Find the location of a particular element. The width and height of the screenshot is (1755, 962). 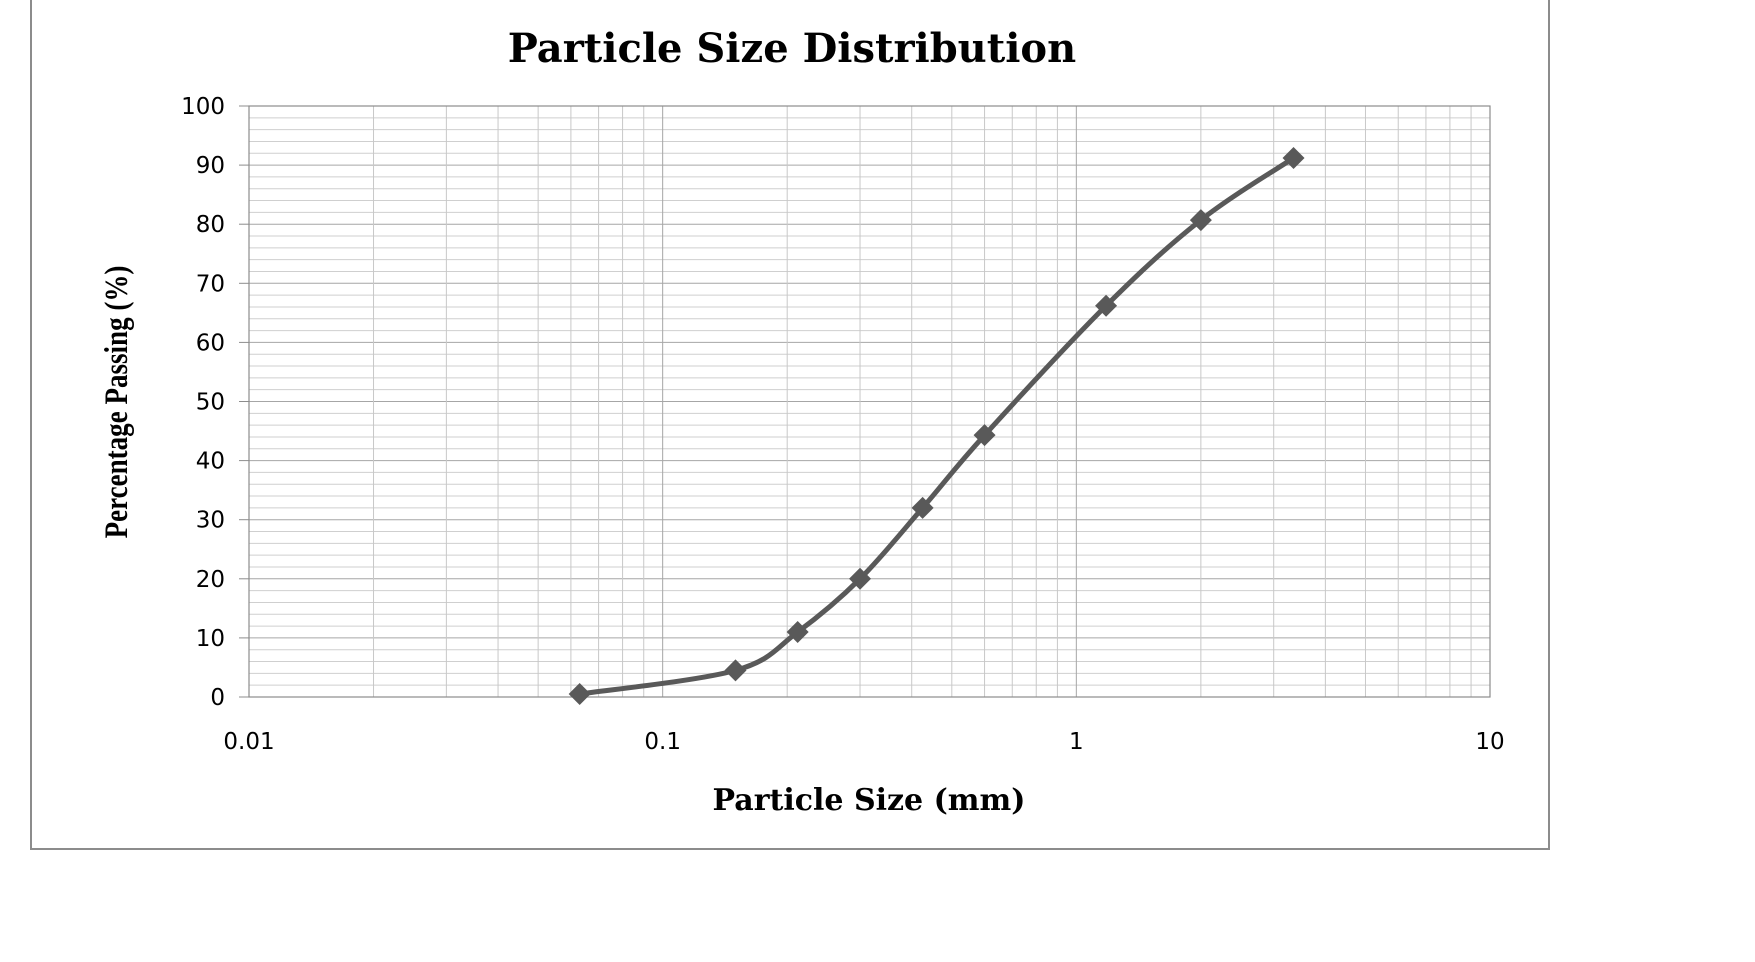

y-tick-label: 0 is located at coordinates (217, 698).